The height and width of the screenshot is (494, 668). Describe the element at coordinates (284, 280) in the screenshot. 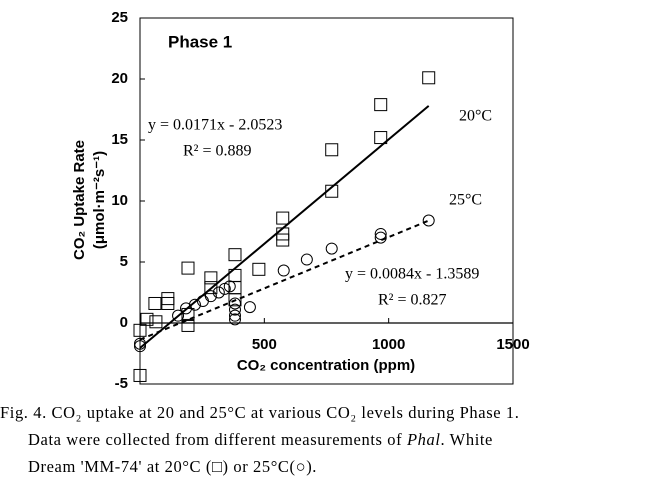

I see `fit-line` at that location.